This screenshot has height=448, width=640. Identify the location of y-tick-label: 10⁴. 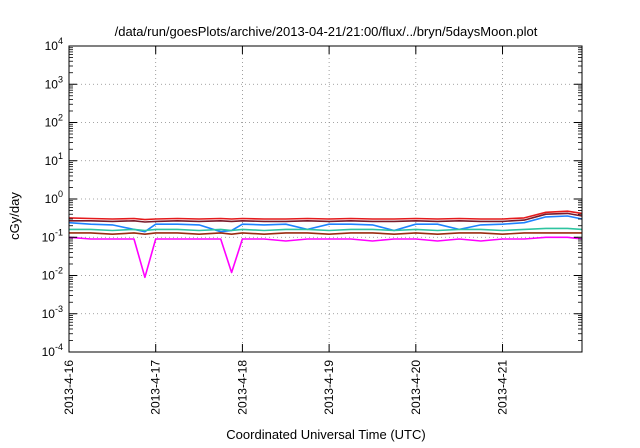
(54, 44).